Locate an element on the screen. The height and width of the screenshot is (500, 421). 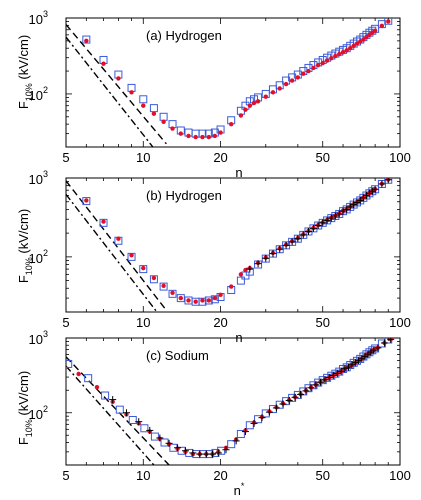
y-axis-label: F10% (kV/cm) is located at coordinates (25, 246).